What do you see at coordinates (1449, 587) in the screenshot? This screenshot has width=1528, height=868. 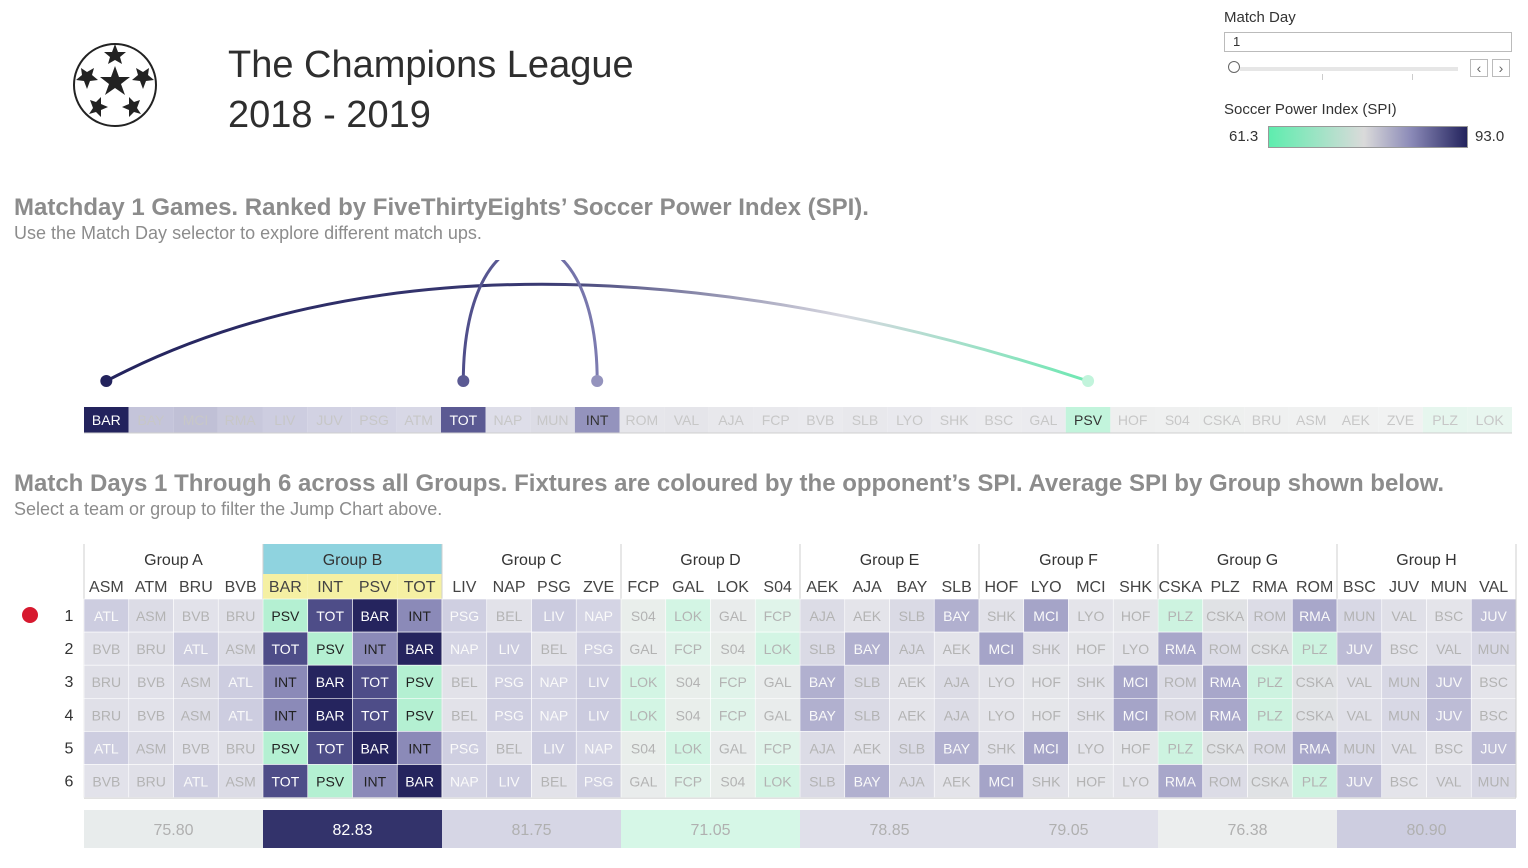 I see `team-header-mun: MUN` at bounding box center [1449, 587].